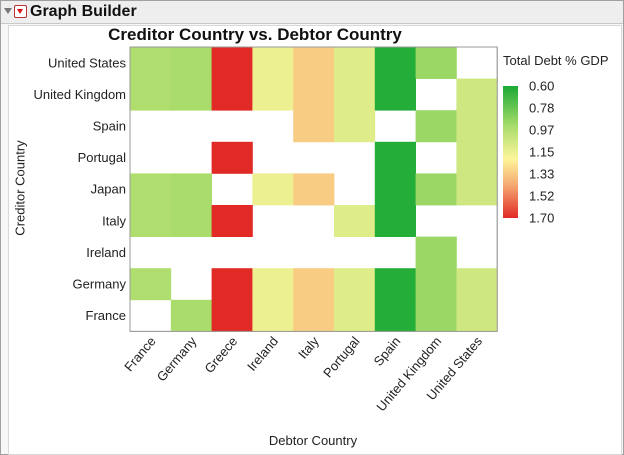  Describe the element at coordinates (106, 315) in the screenshot. I see `y-tick-label: France` at that location.